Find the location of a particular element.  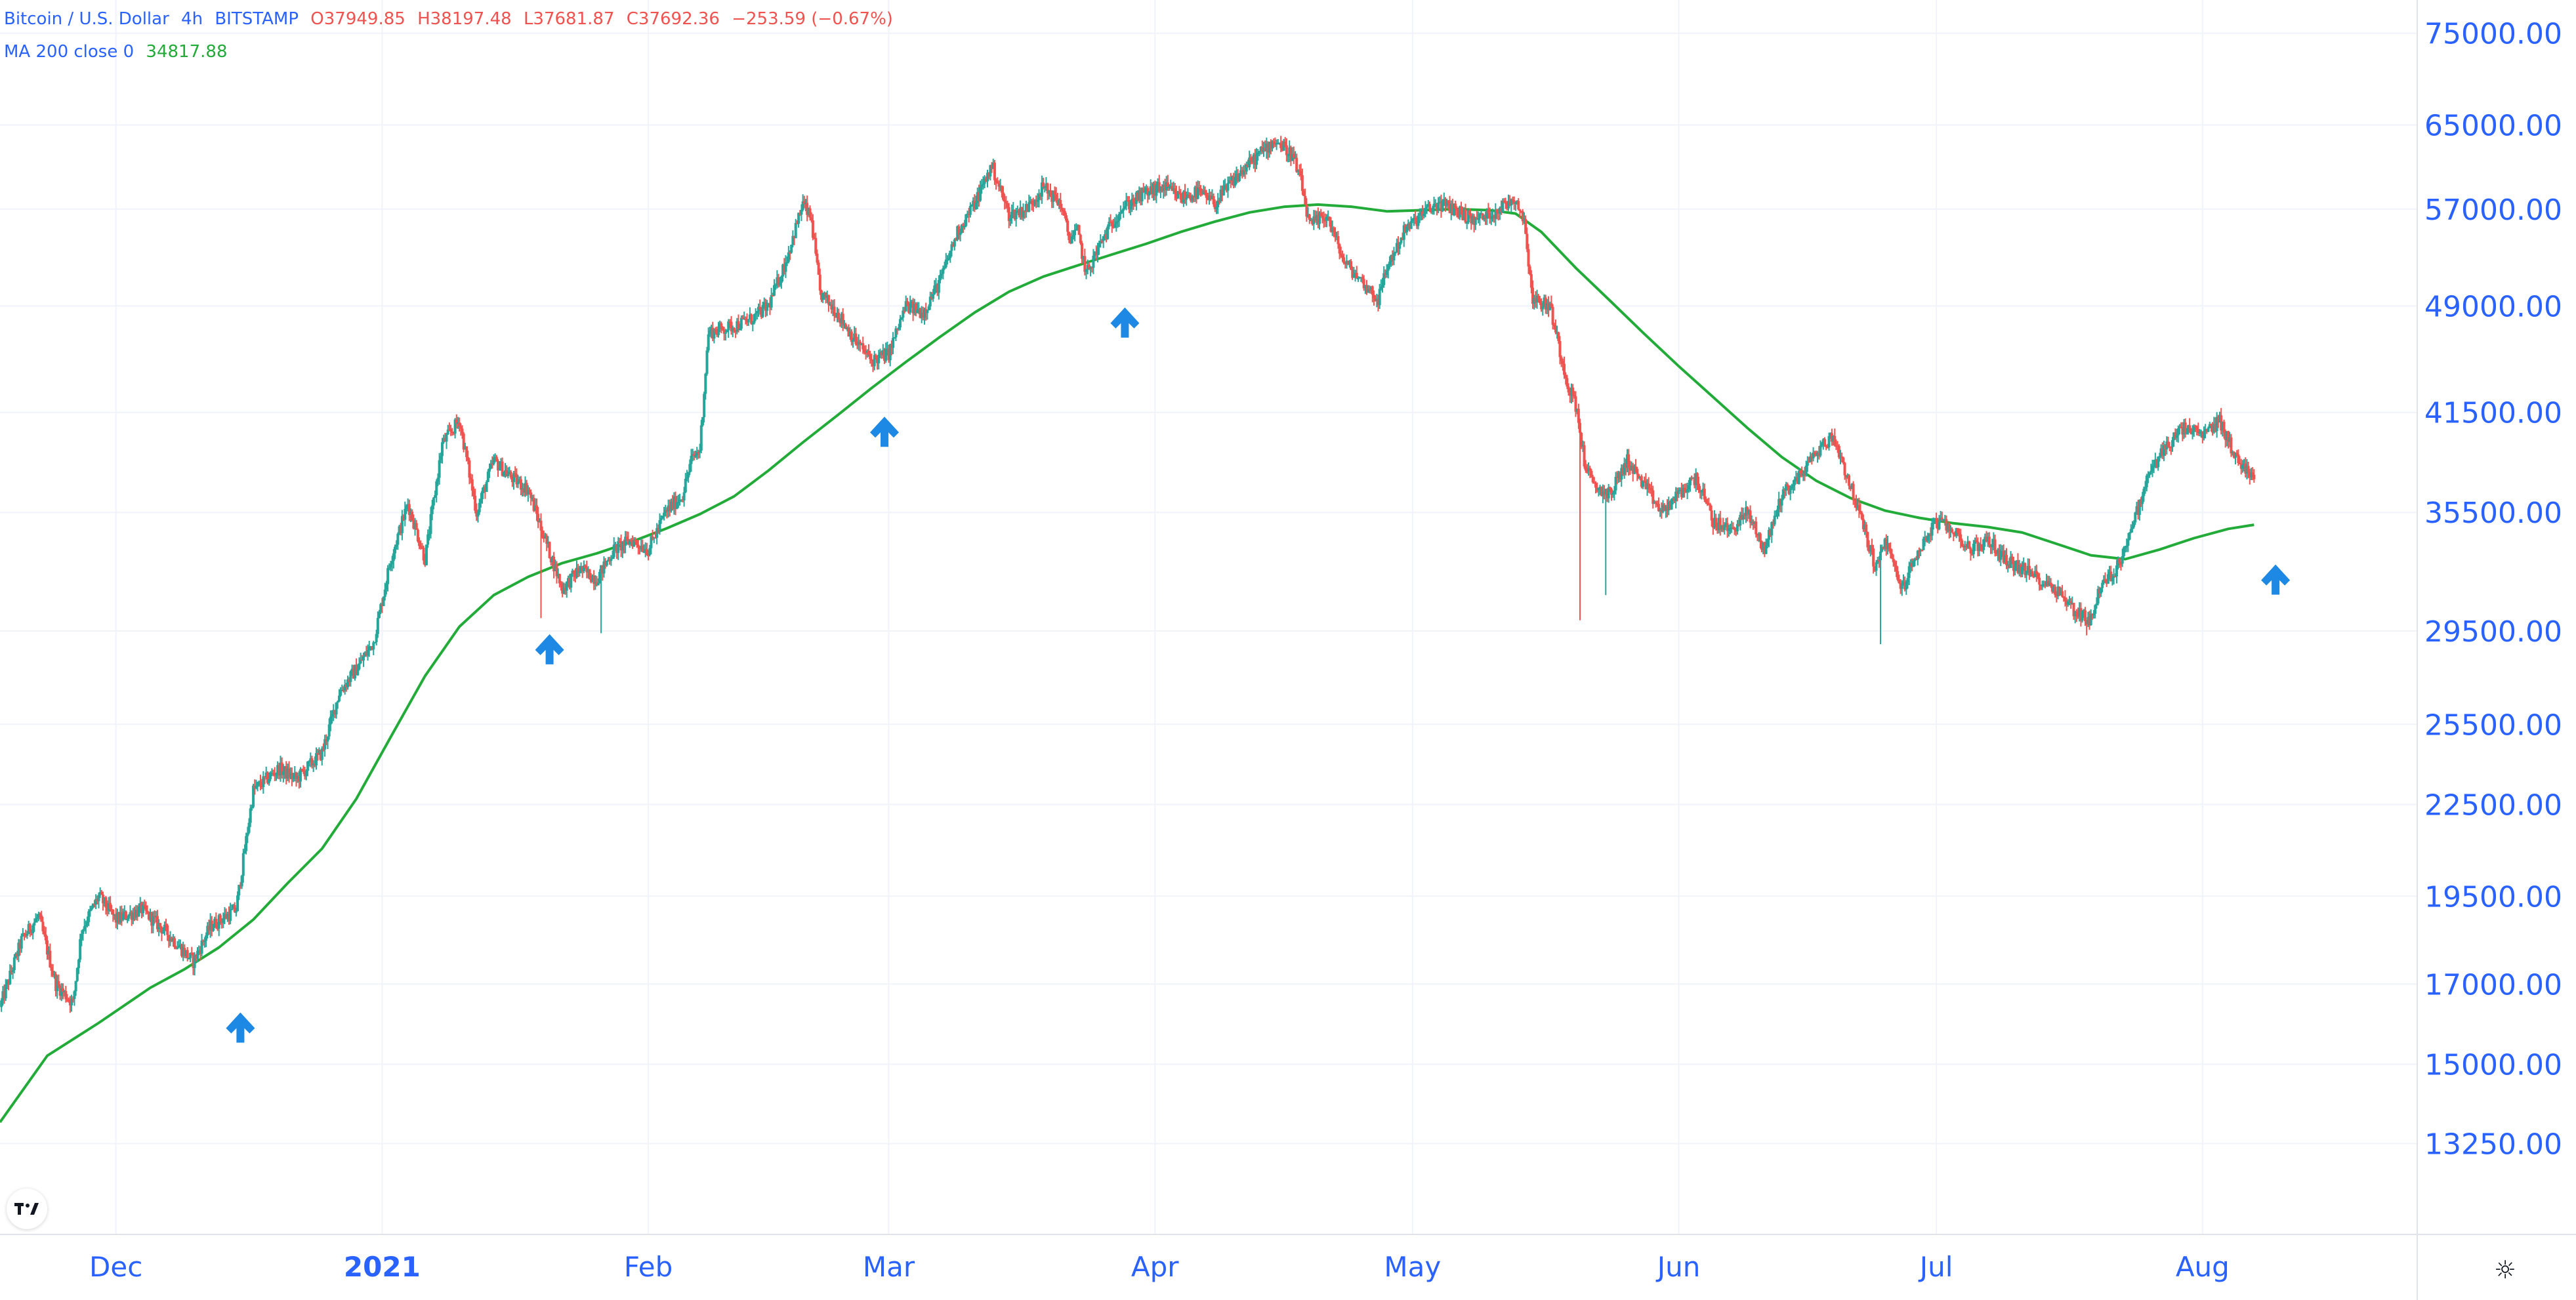

ma-legend: MA 200 close 0 34817.88 is located at coordinates (119, 52).